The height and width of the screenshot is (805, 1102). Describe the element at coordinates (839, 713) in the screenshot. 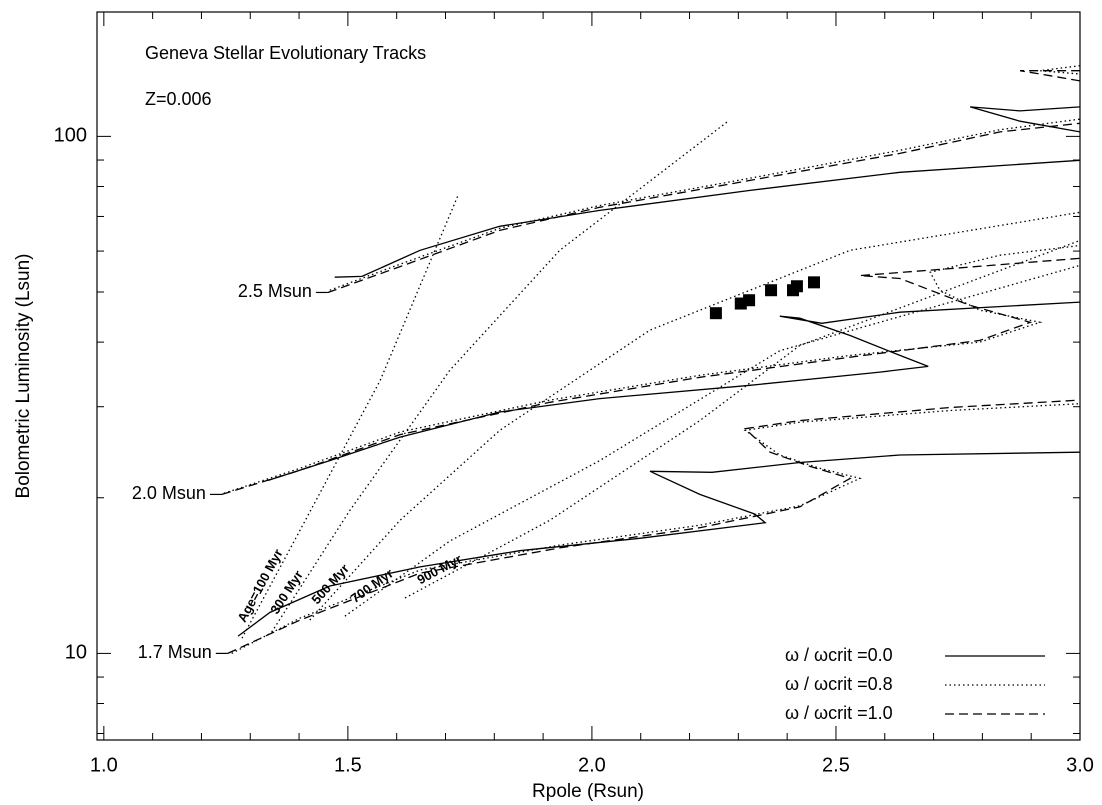

I see `legend-label: ω / ωcrit =1.0` at that location.